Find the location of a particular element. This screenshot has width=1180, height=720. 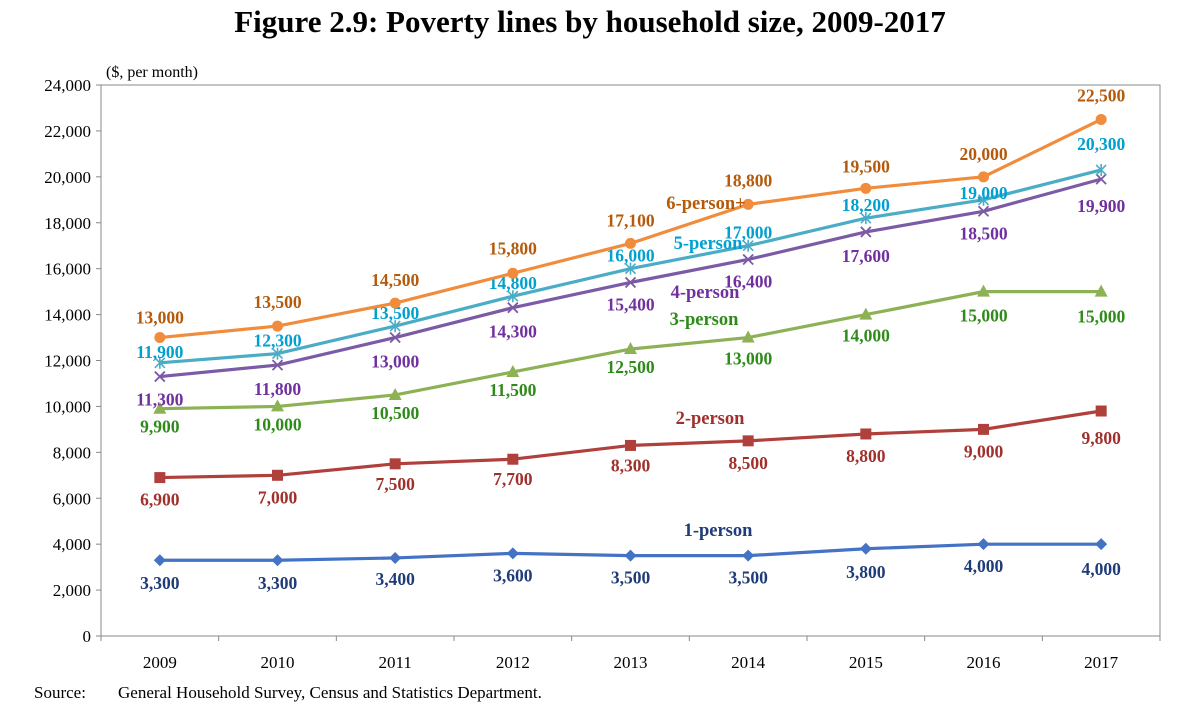

data-label: 14,800 is located at coordinates (513, 283).